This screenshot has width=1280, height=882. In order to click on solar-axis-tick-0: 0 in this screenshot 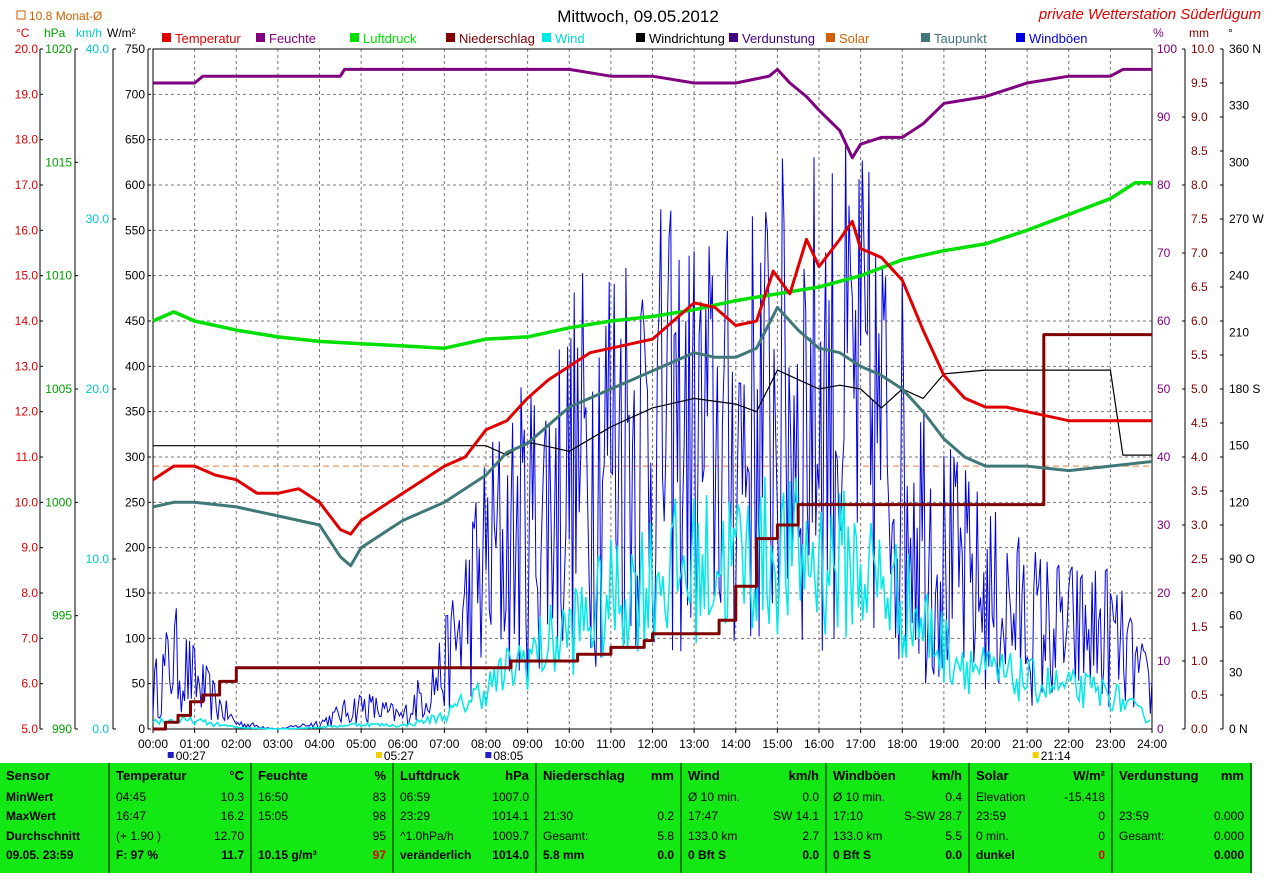, I will do `click(141, 729)`.